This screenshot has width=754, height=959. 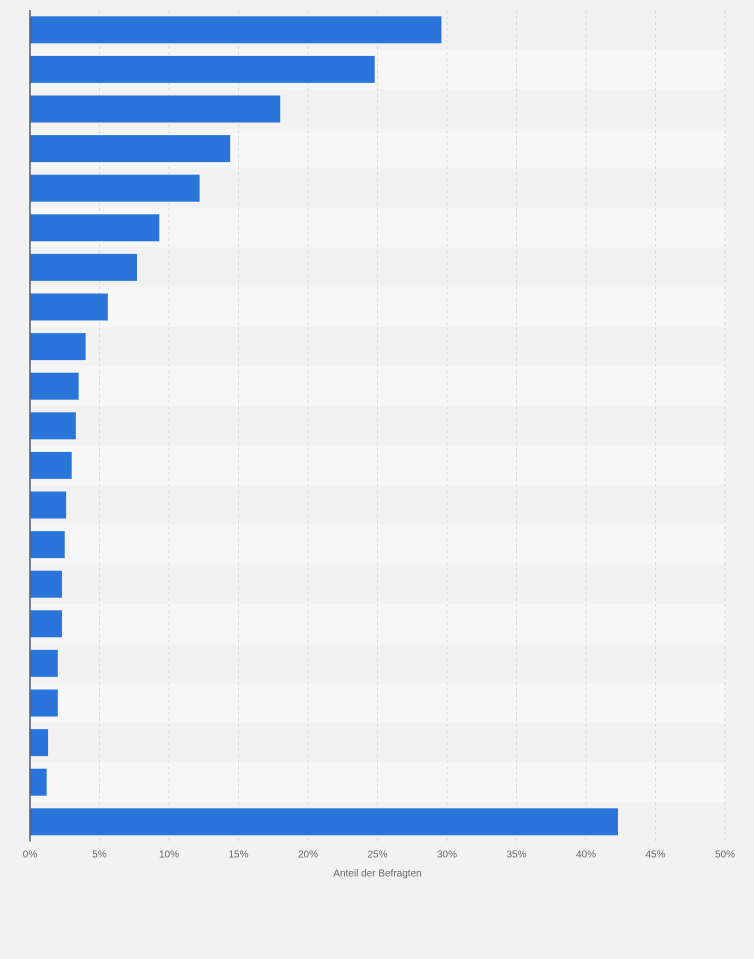 What do you see at coordinates (169, 855) in the screenshot?
I see `x-tick-label: 10%` at bounding box center [169, 855].